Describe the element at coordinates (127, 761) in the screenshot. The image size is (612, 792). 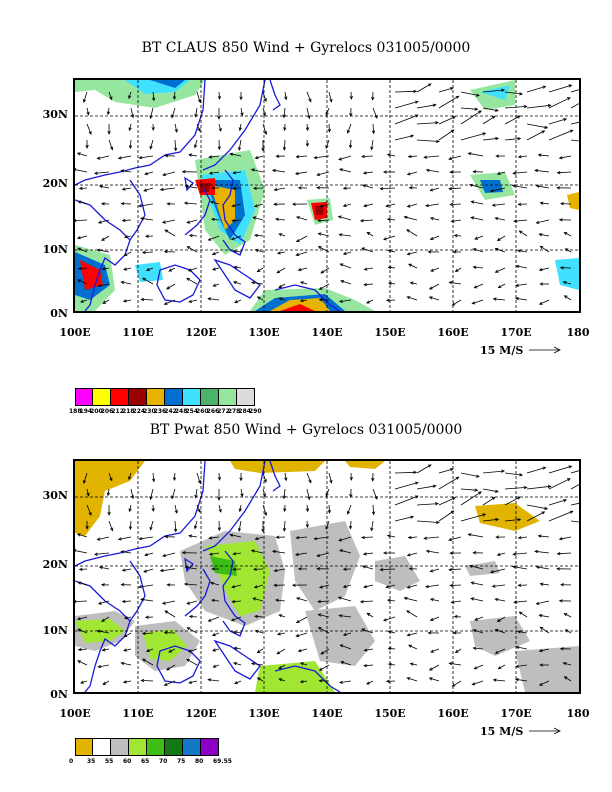
I see `colorbar-label: 60` at that location.